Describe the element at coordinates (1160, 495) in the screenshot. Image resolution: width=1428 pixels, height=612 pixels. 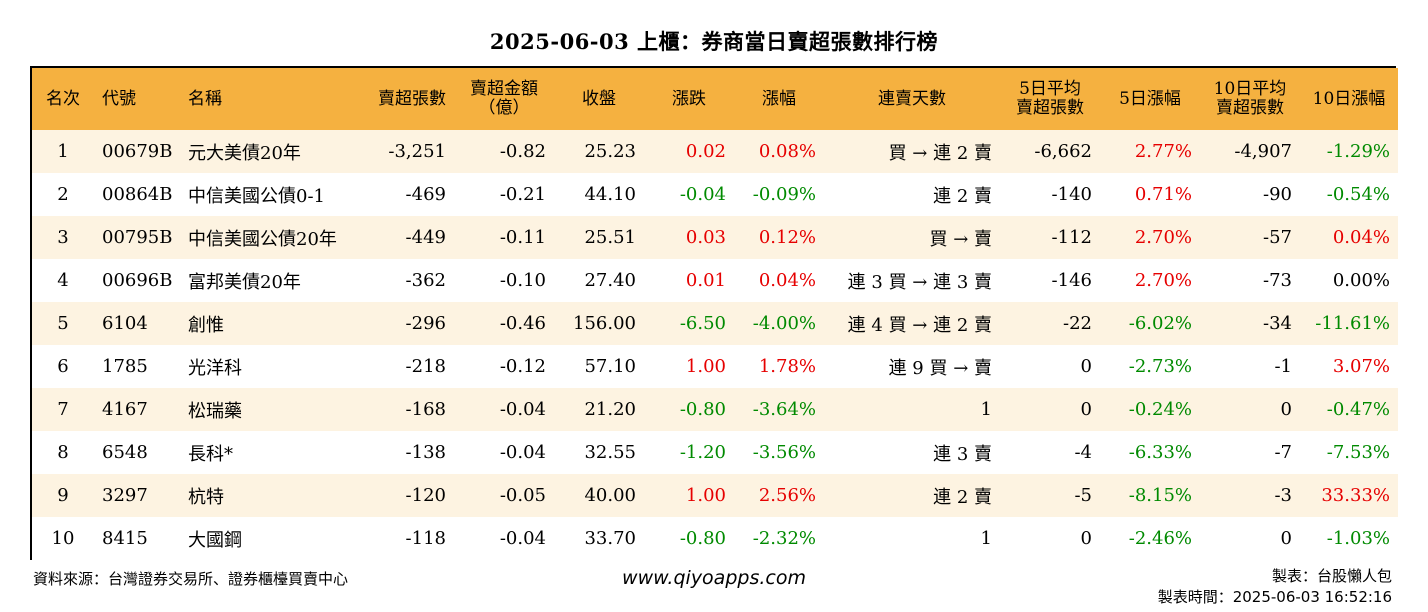
I see `cell-pct5: -8.15%` at that location.